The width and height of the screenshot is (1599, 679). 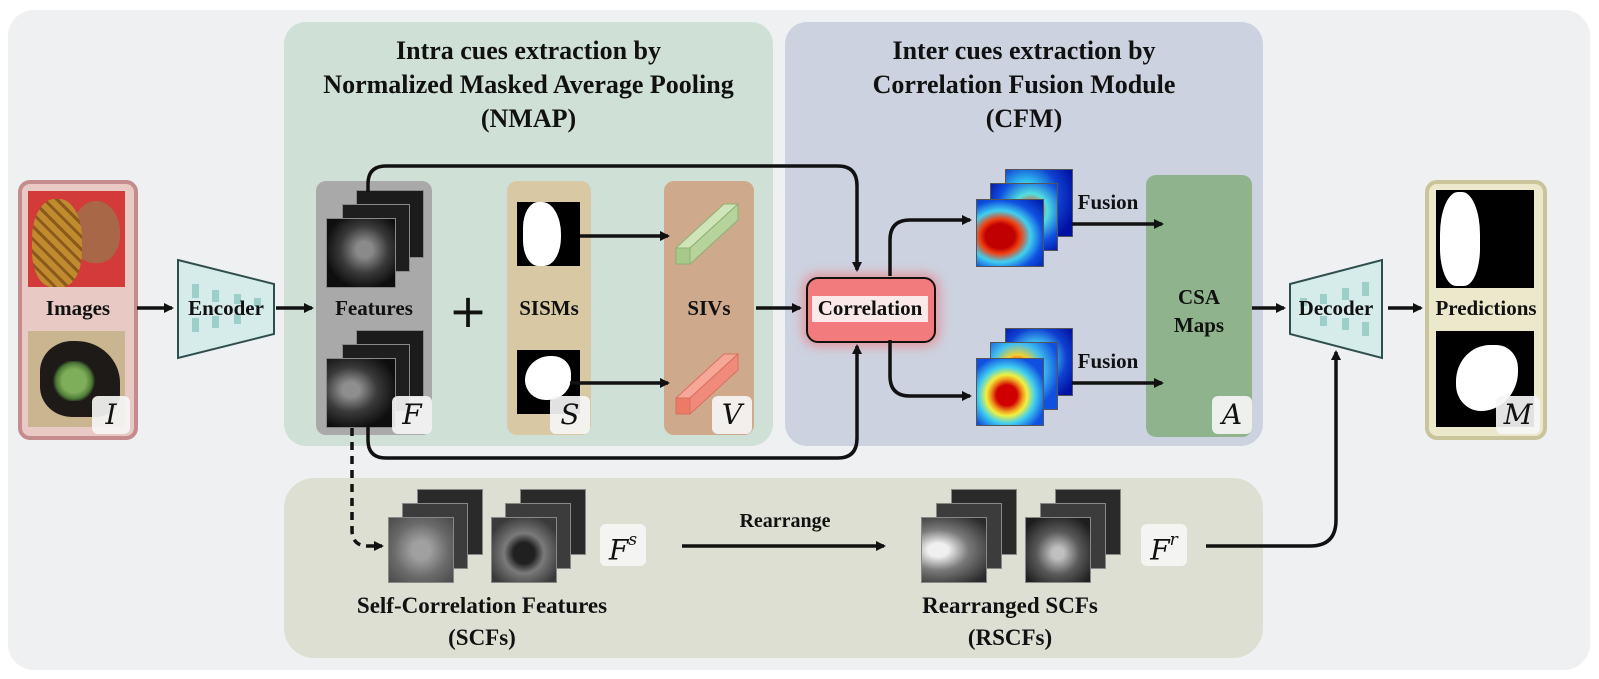 What do you see at coordinates (785, 521) in the screenshot?
I see `rearrange-label: Rearrange` at bounding box center [785, 521].